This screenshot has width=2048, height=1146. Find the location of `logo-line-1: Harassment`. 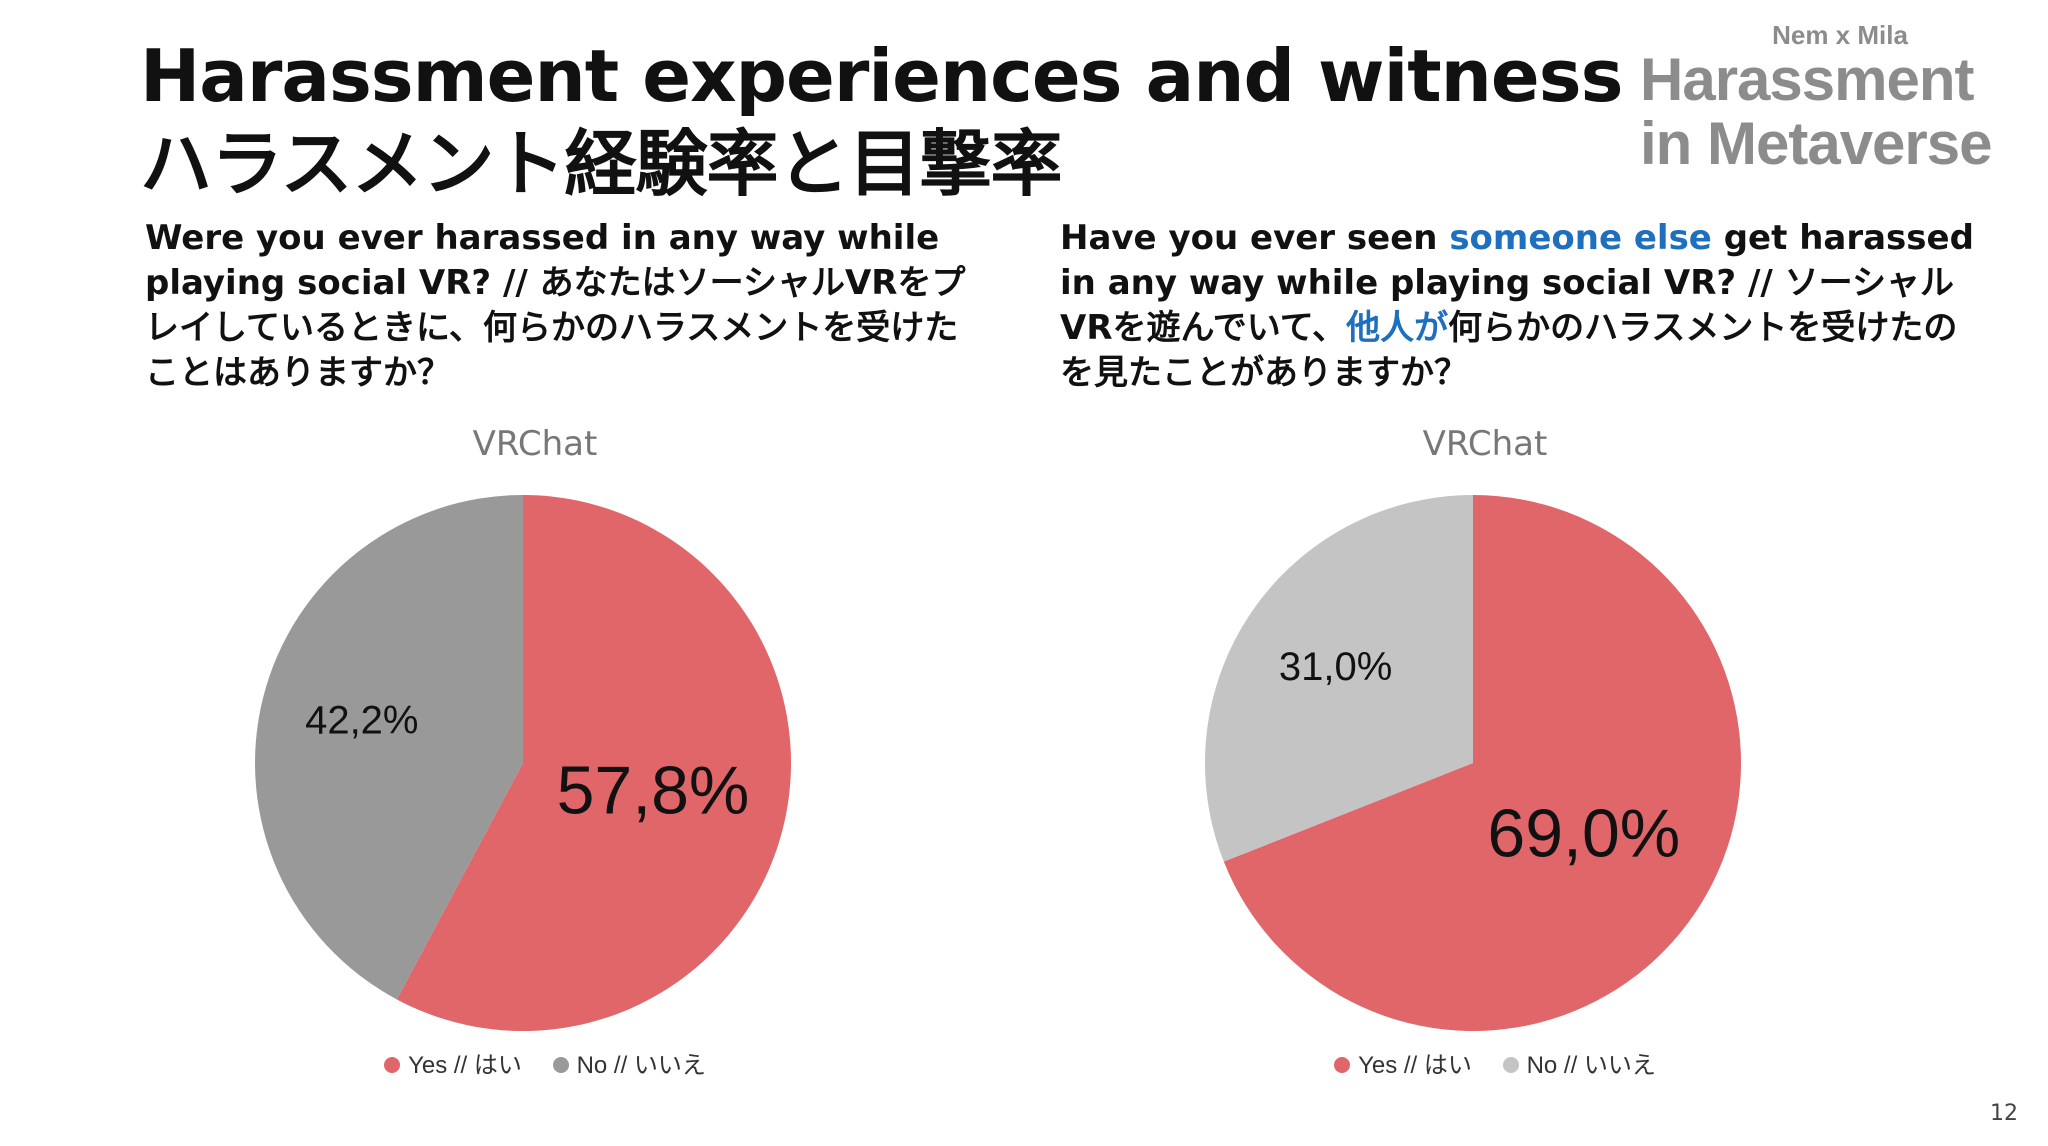

logo-line-1: Harassment is located at coordinates (1807, 79).